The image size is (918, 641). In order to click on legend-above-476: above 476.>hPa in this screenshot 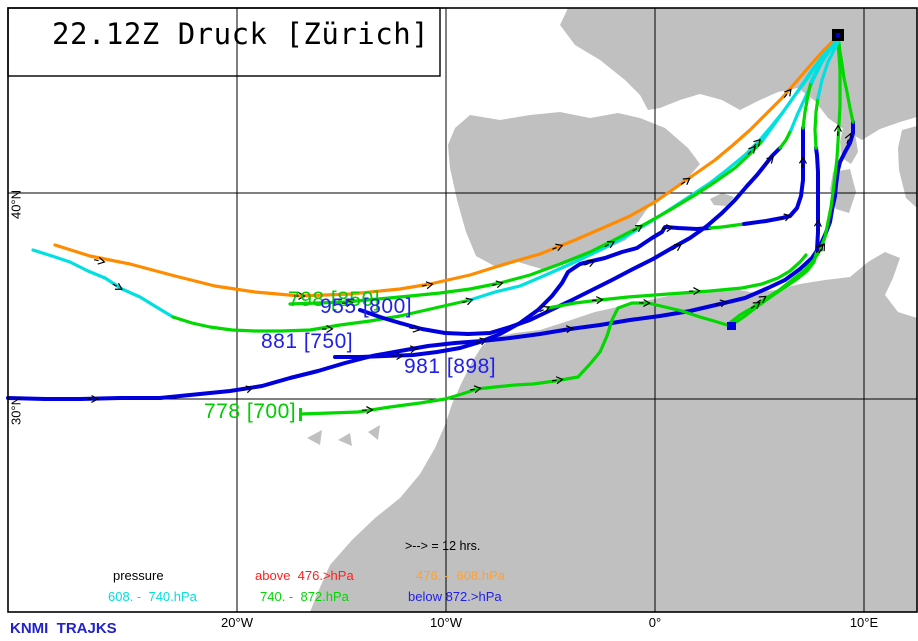, I will do `click(304, 575)`.